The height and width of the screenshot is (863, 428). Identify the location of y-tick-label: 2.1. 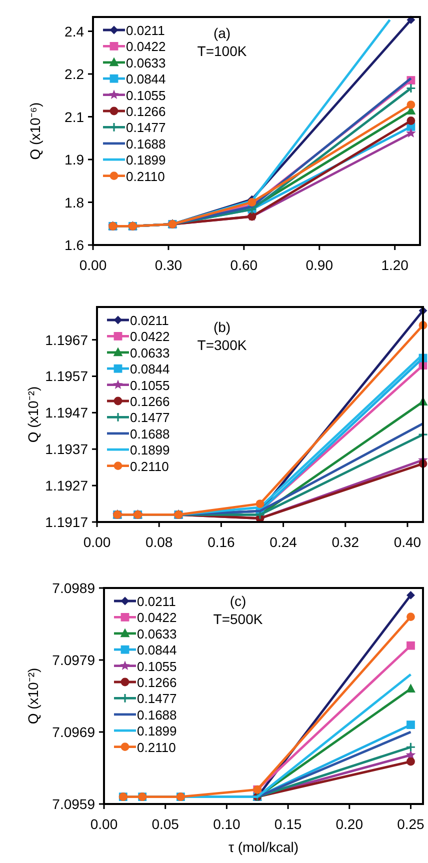
(74, 116).